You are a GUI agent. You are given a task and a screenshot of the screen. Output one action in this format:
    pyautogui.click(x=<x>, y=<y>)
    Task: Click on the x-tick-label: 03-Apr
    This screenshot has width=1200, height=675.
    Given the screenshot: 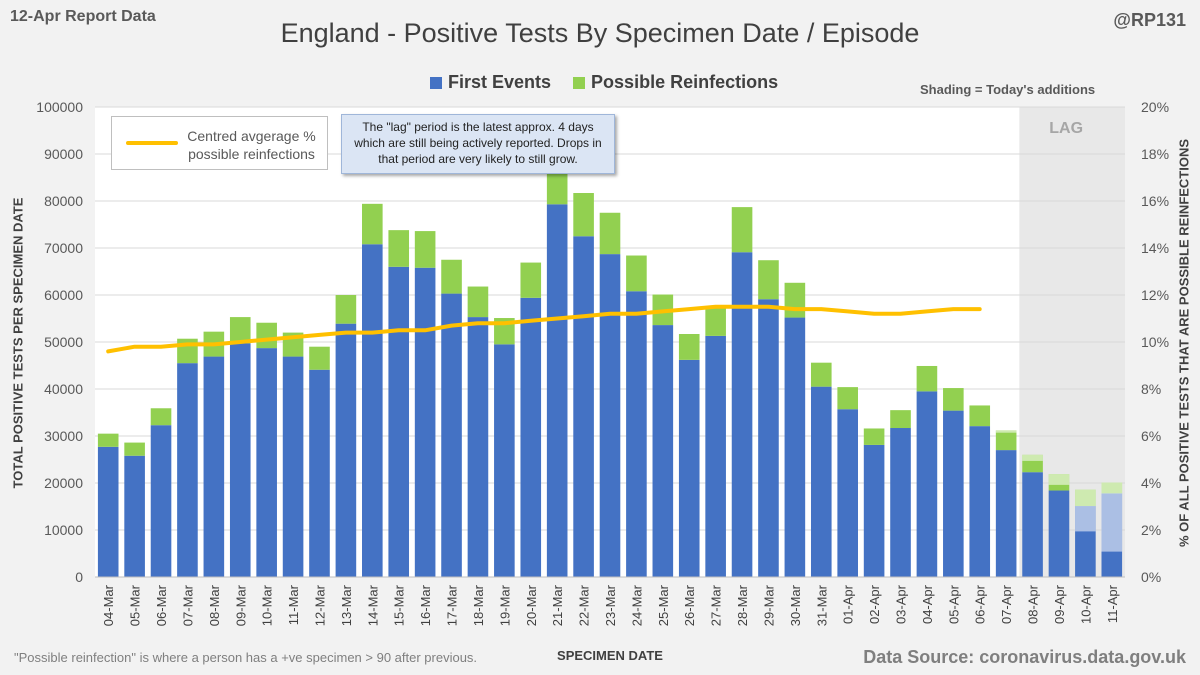 What is the action you would take?
    pyautogui.click(x=901, y=604)
    